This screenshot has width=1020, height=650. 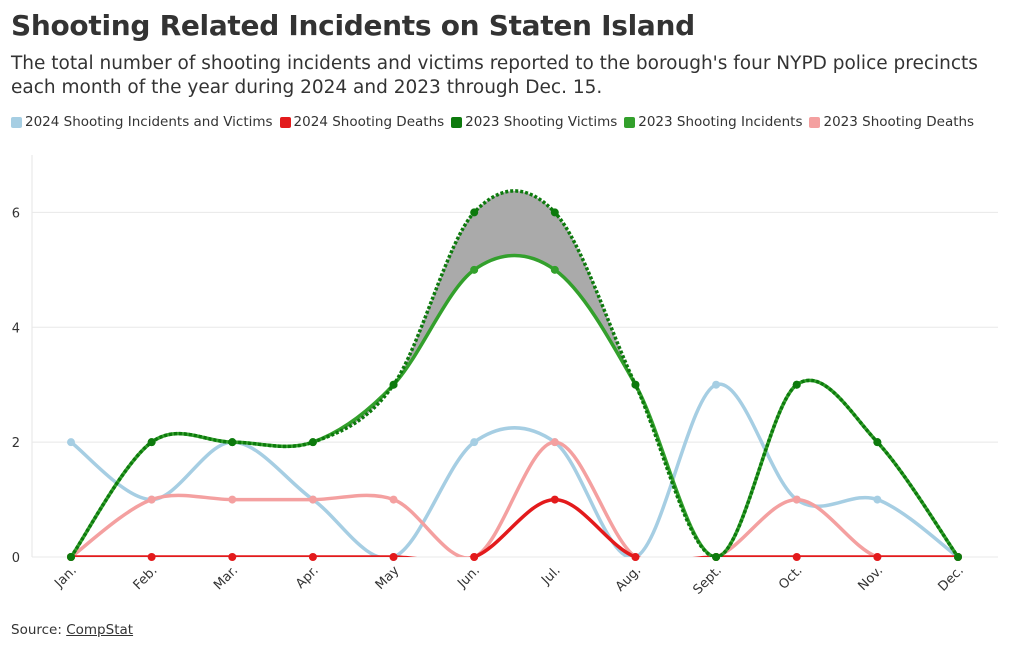 What do you see at coordinates (707, 580) in the screenshot?
I see `x-tick-label: Sept.` at bounding box center [707, 580].